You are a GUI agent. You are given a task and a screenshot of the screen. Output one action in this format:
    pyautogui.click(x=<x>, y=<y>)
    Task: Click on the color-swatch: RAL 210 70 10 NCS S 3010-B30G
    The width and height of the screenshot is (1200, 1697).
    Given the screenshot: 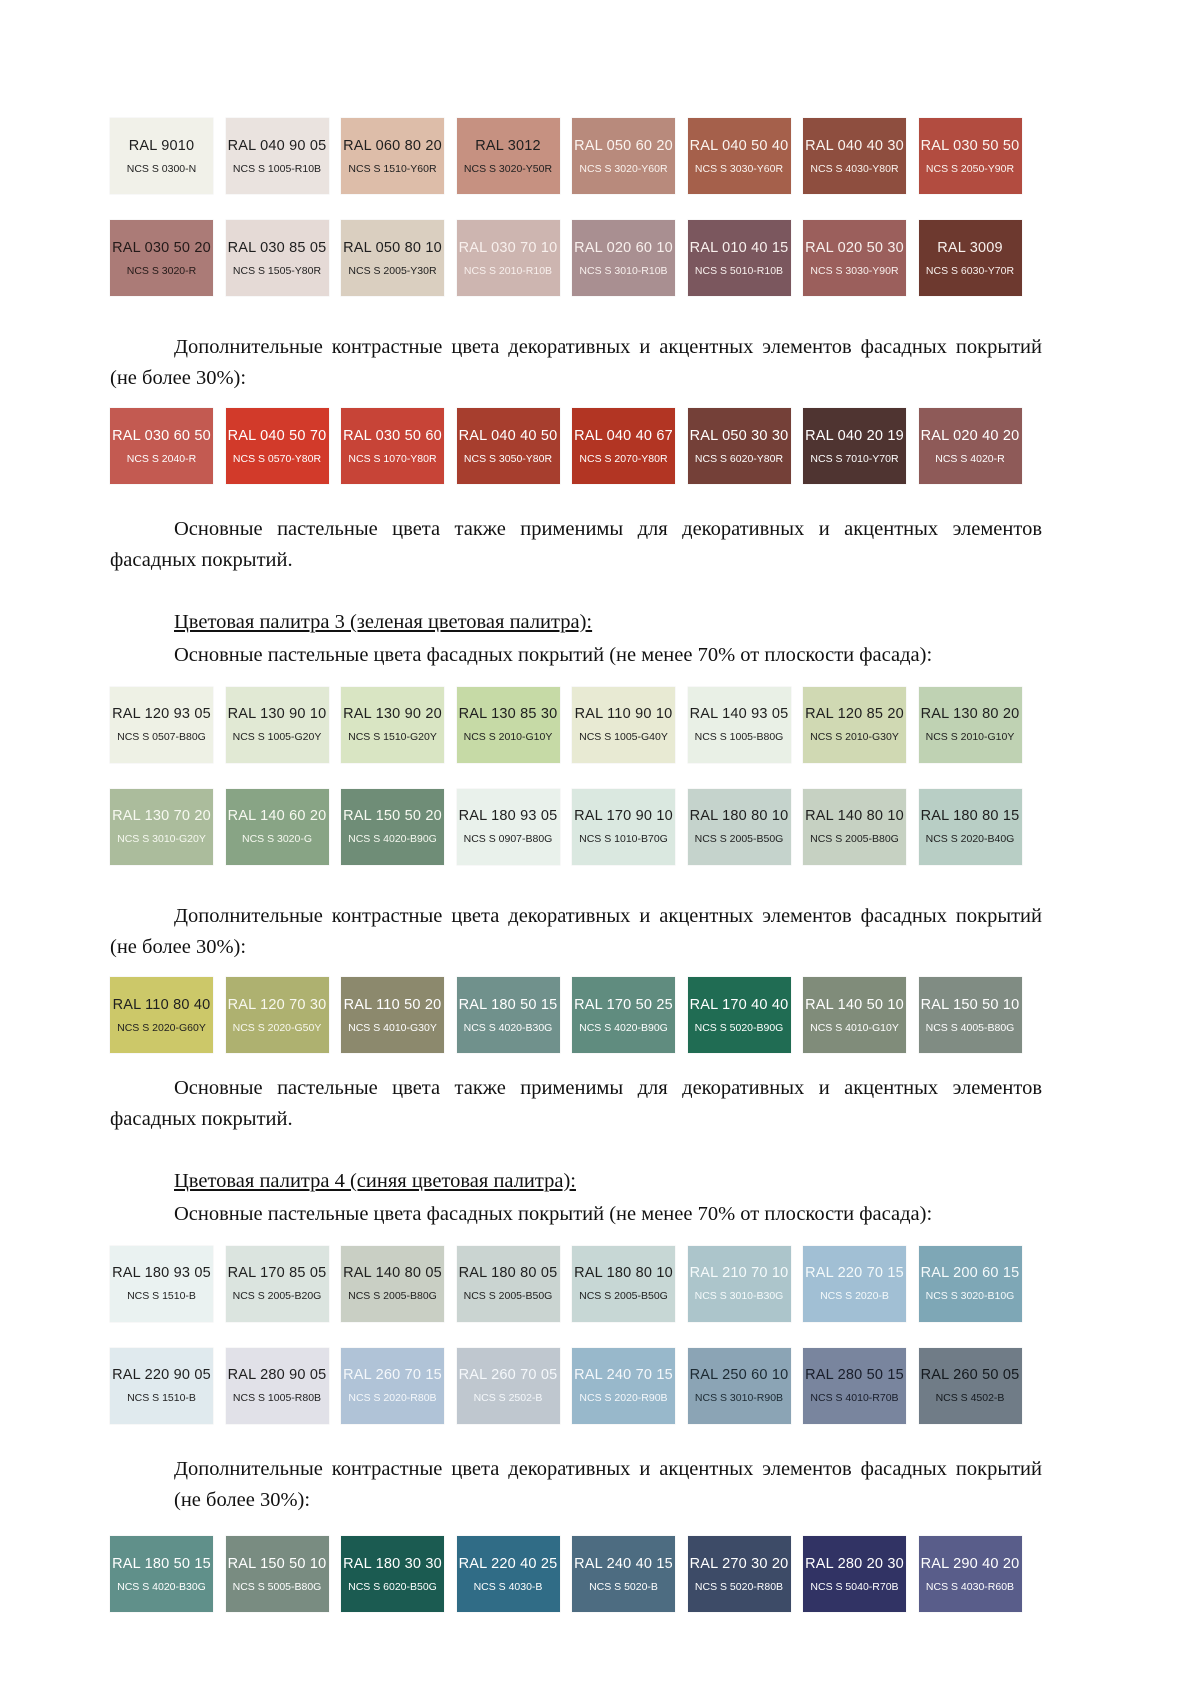 What is the action you would take?
    pyautogui.click(x=739, y=1283)
    